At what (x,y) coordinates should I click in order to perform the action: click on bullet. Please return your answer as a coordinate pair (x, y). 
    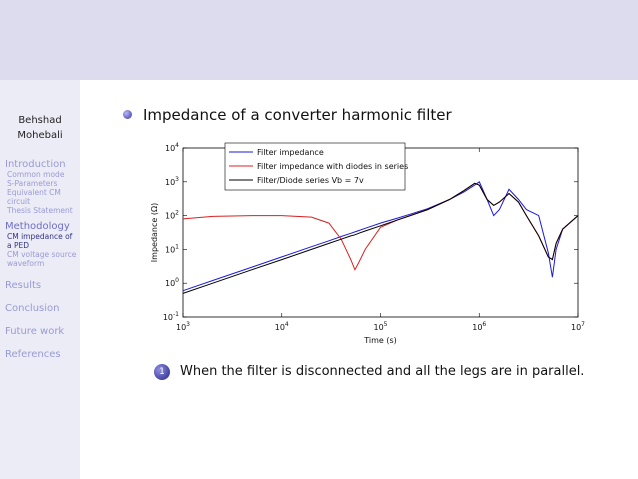
    Looking at the image, I should click on (127, 114).